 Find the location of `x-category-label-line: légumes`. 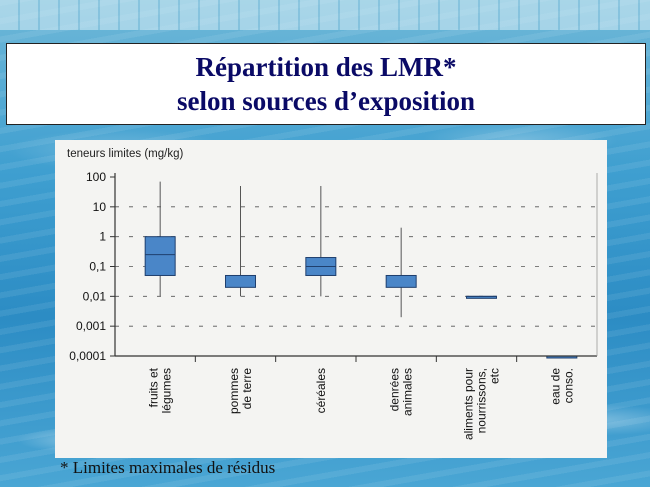

x-category-label-line: légumes is located at coordinates (167, 390).